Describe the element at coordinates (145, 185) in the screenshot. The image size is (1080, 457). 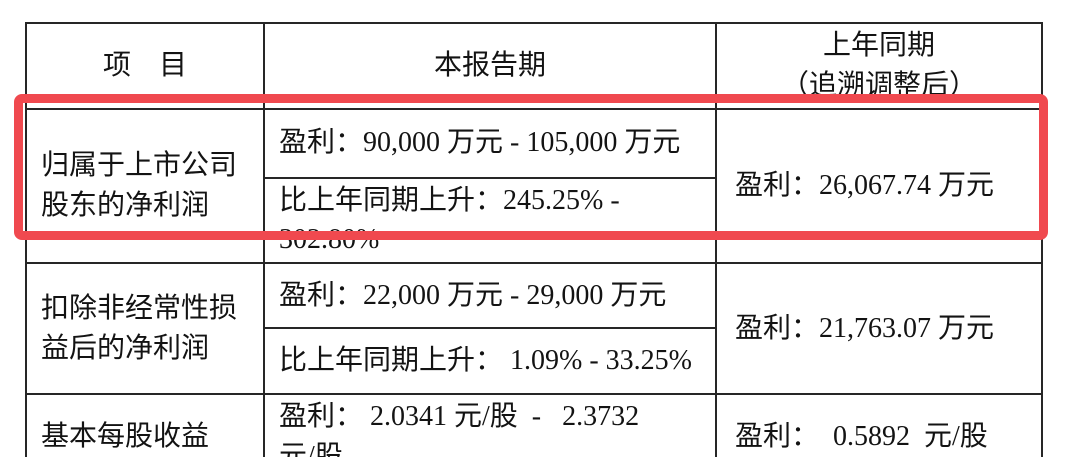
I see `item-label-net-profit: 归属于上市公司 股东的净利润` at that location.